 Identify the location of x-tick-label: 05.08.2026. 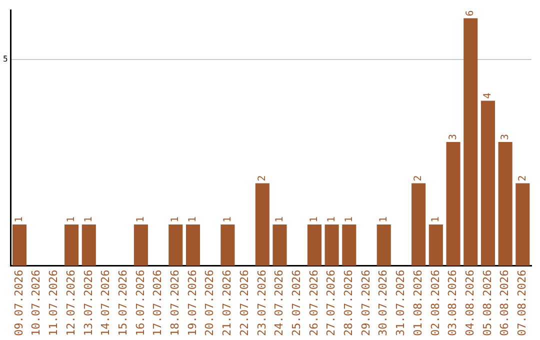
(487, 303).